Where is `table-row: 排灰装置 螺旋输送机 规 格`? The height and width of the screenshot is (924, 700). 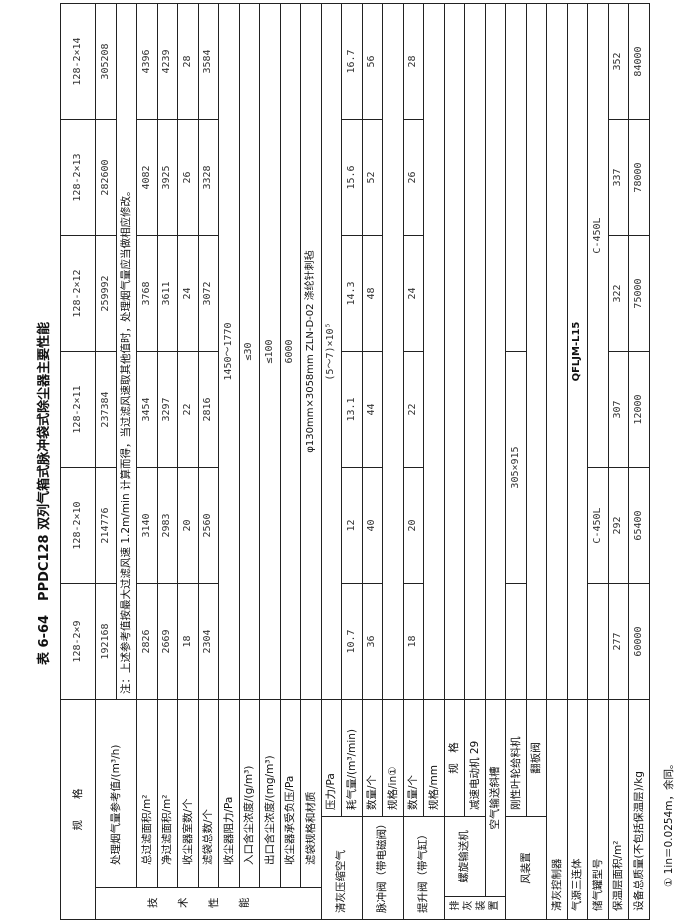
table-row: 排灰装置 螺旋输送机 规 格 is located at coordinates (475, 461).